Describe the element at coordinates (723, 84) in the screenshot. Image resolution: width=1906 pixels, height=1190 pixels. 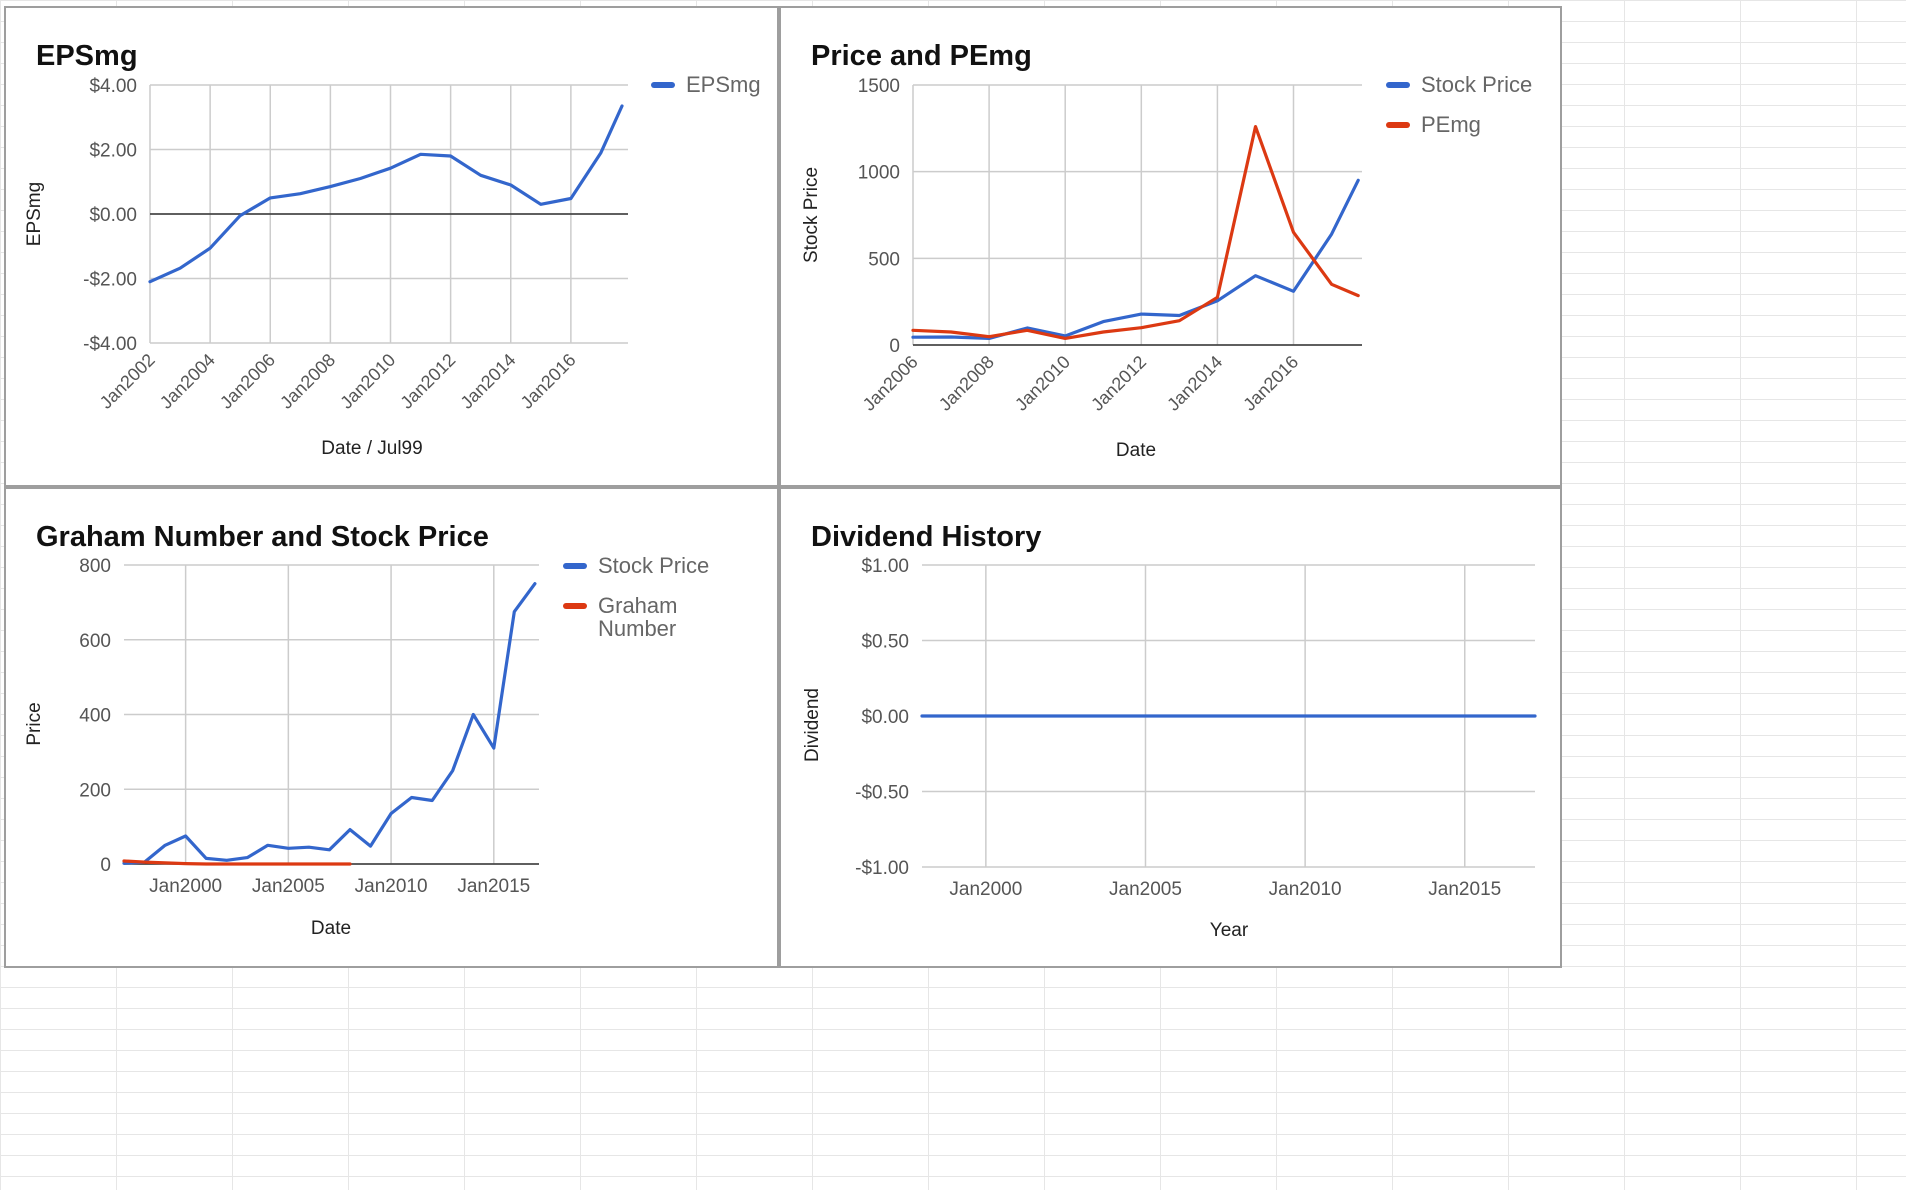
I see `legend-label: EPSmg` at that location.